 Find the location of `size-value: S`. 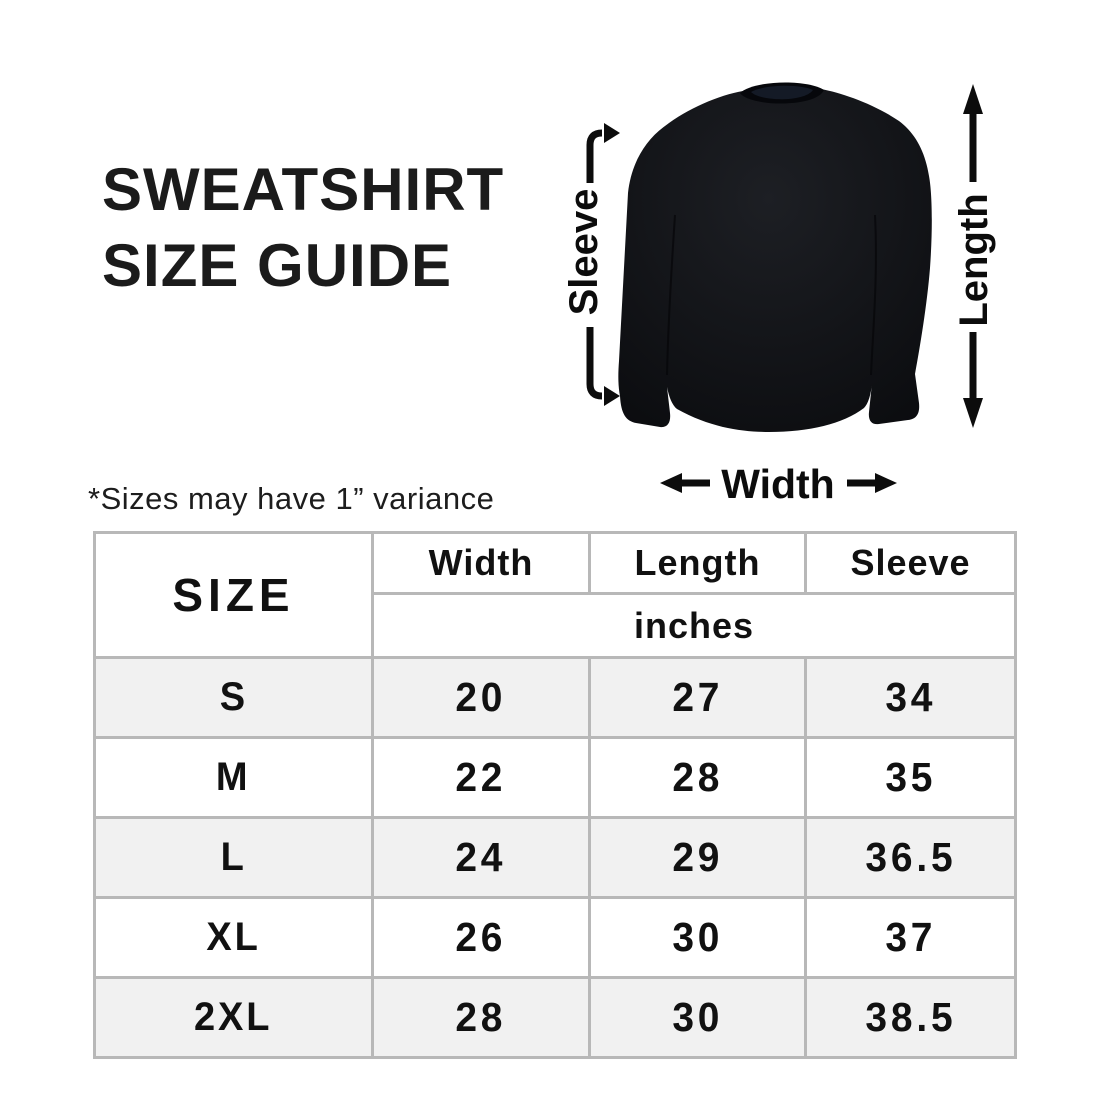

size-value: S is located at coordinates (233, 697).